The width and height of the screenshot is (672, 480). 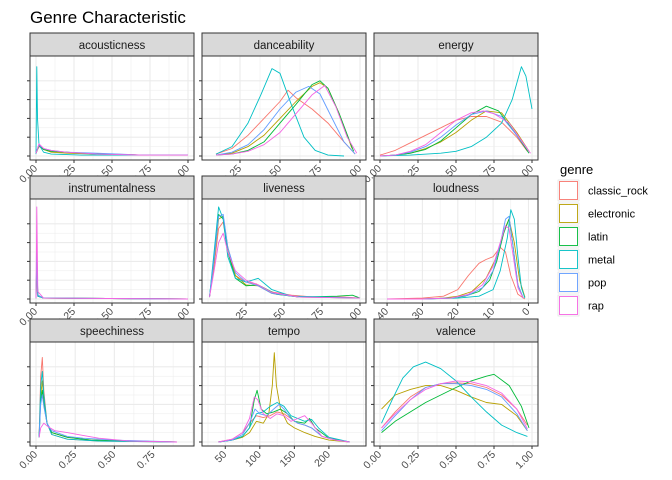 I want to click on density-energy-metal, so click(x=456, y=111).